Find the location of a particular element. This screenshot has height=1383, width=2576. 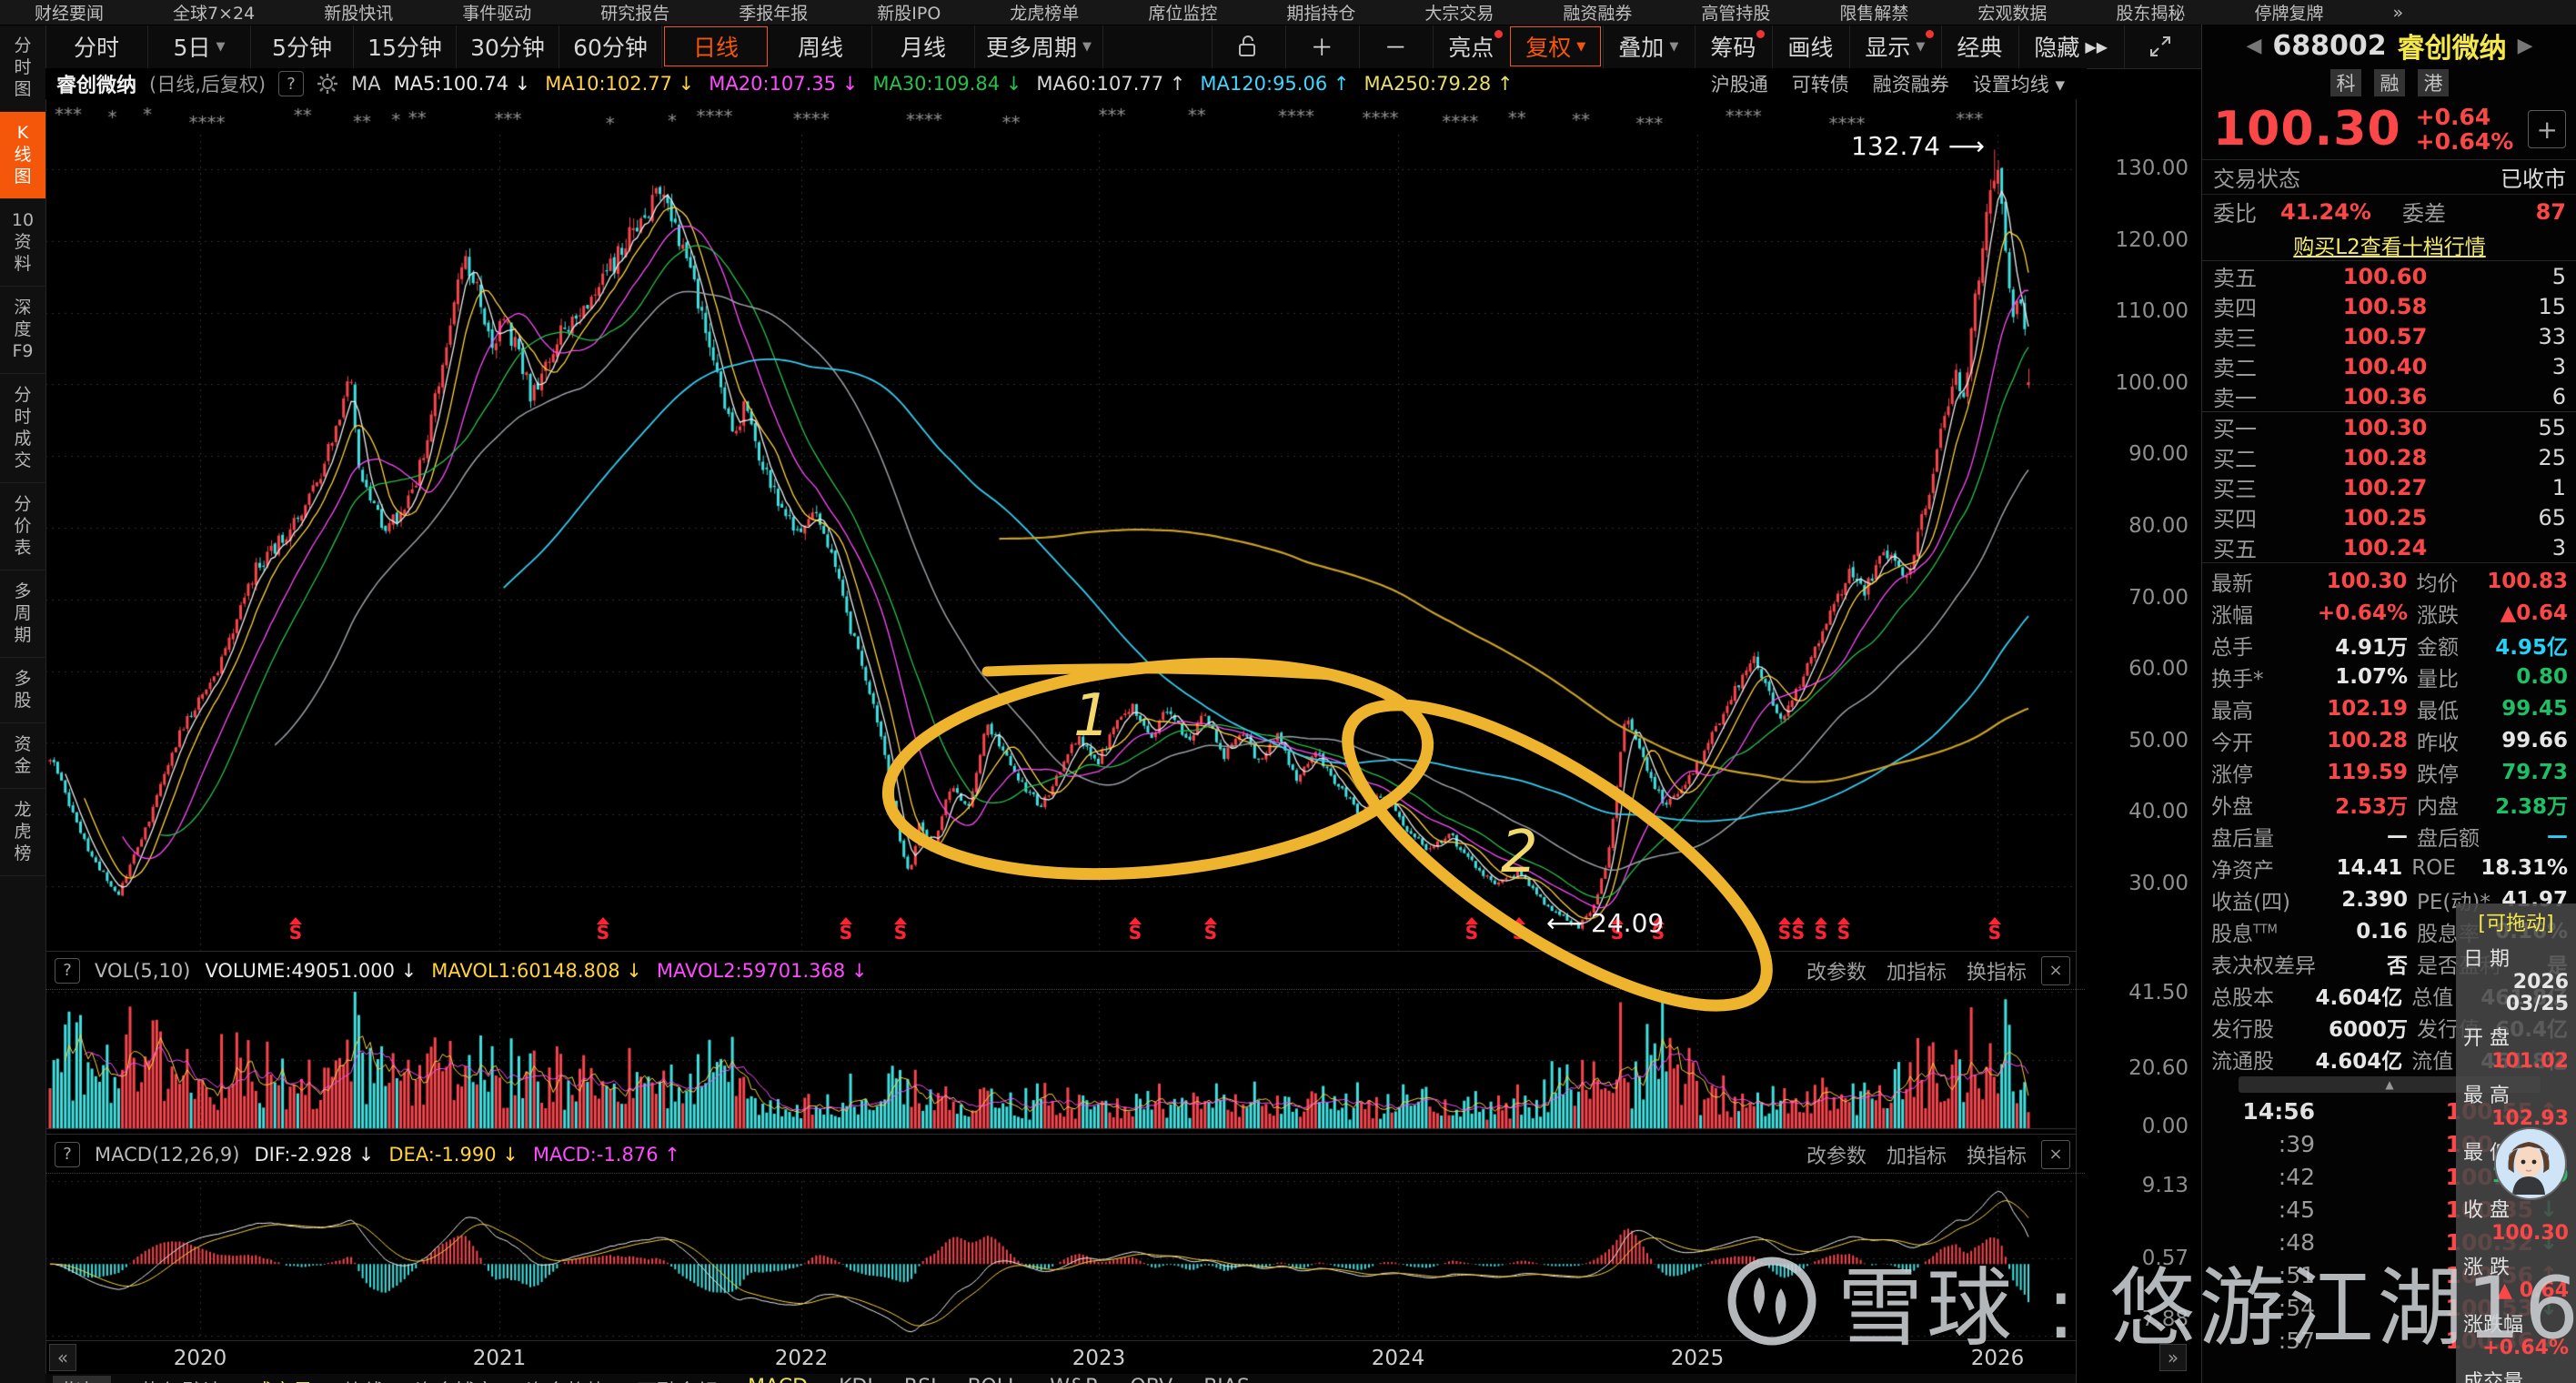

bottom-indicator-成交量: 成交量 is located at coordinates (283, 1379).